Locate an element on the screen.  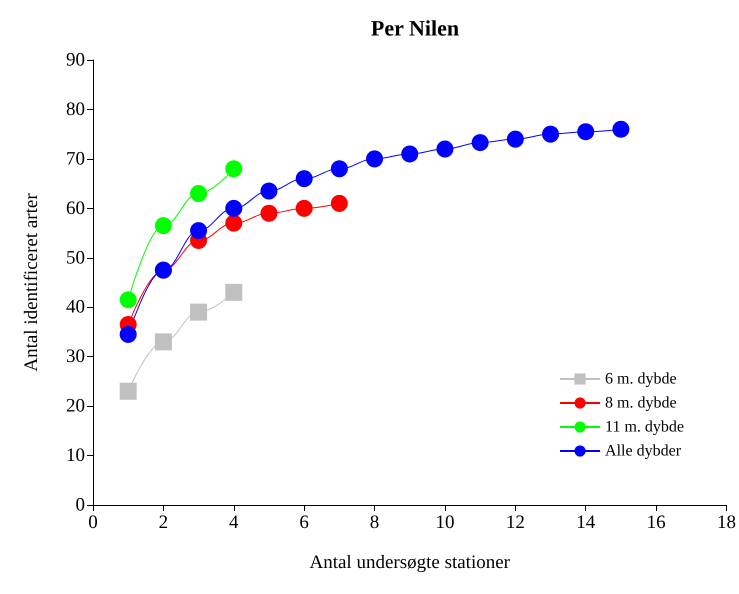
x-tick-label: 14 is located at coordinates (586, 522).